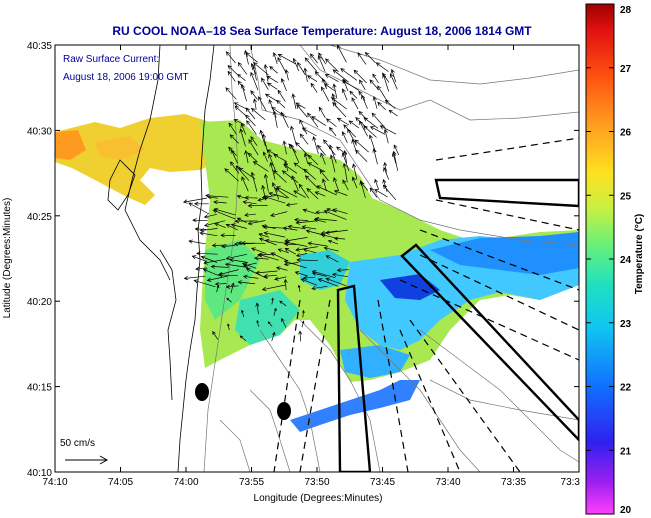 Image resolution: width=651 pixels, height=518 pixels. Describe the element at coordinates (639, 254) in the screenshot. I see `colorbar-label: Temperature (°C)` at that location.